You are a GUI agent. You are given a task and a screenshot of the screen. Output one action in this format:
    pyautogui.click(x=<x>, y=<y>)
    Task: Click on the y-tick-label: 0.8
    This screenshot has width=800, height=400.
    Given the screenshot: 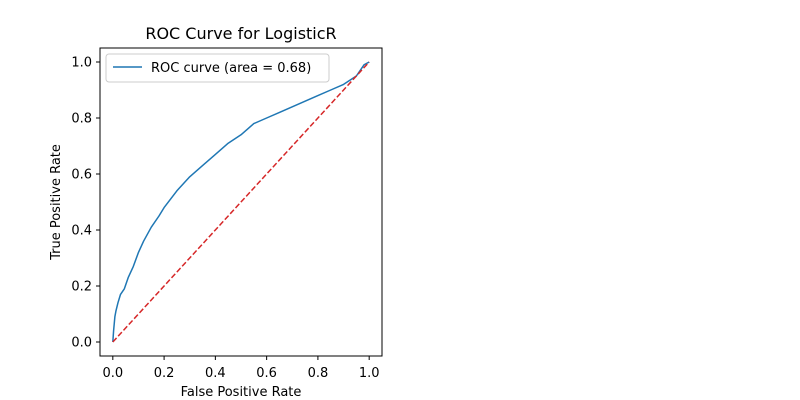 What is the action you would take?
    pyautogui.click(x=81, y=119)
    